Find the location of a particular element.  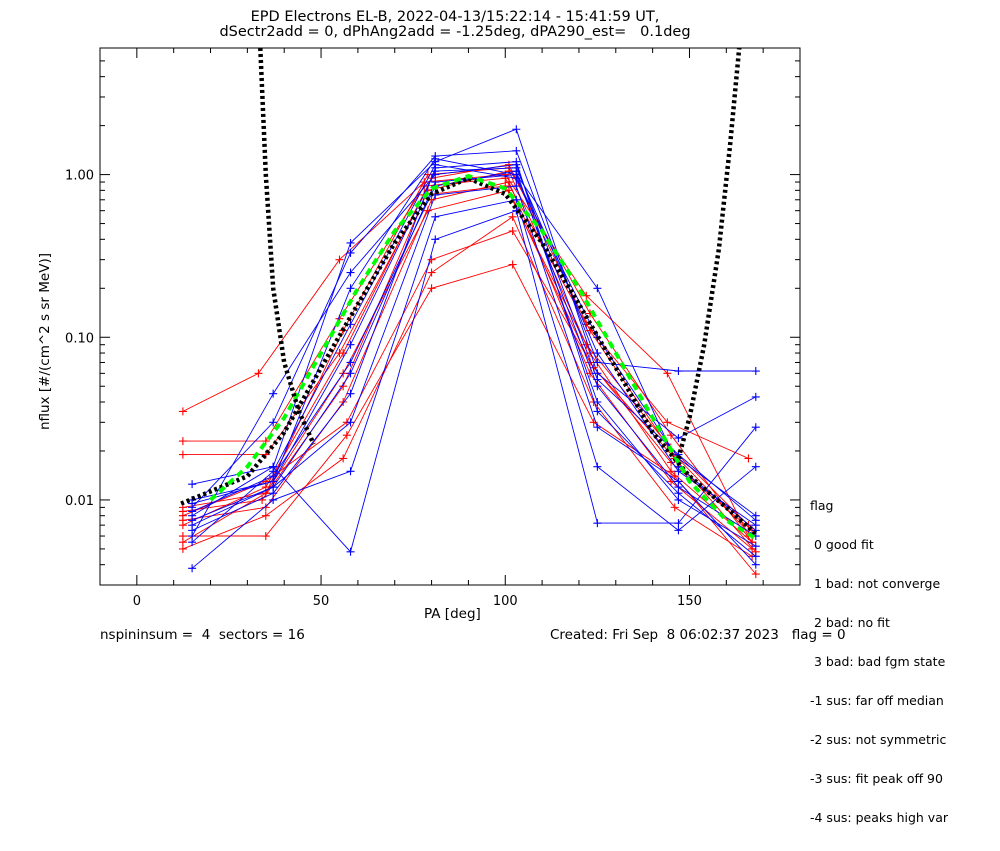

y-axis-label: nflux [#/(cm^2 s sr MeV)] is located at coordinates (45, 341).